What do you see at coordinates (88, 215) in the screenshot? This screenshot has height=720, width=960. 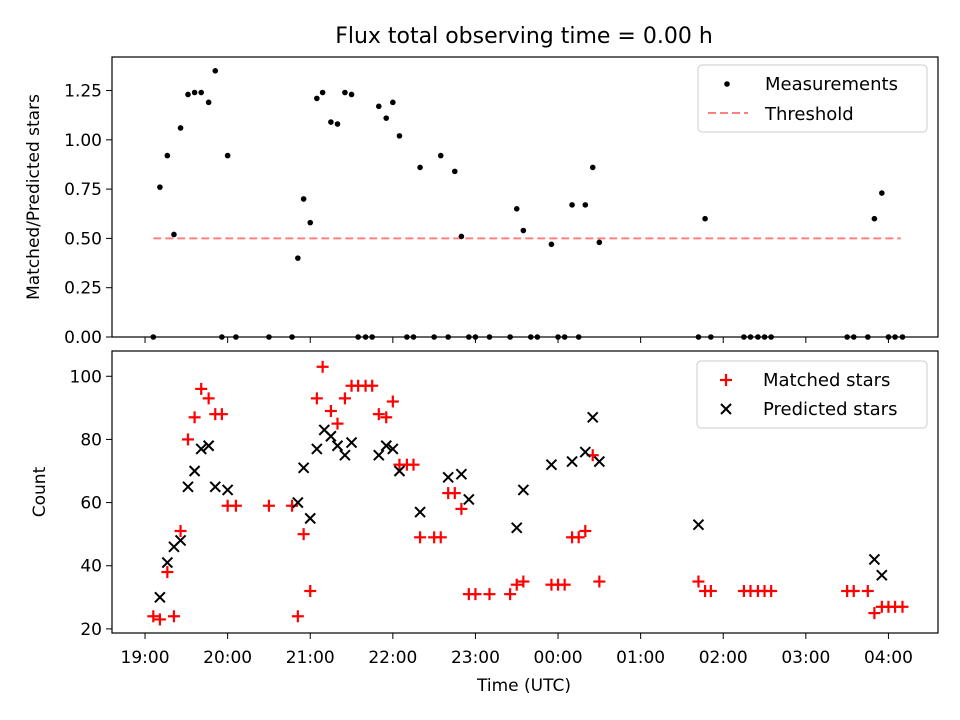 I see `top-y-axis: 0.00 0.25 0.50 0.75 1.00 1.25` at bounding box center [88, 215].